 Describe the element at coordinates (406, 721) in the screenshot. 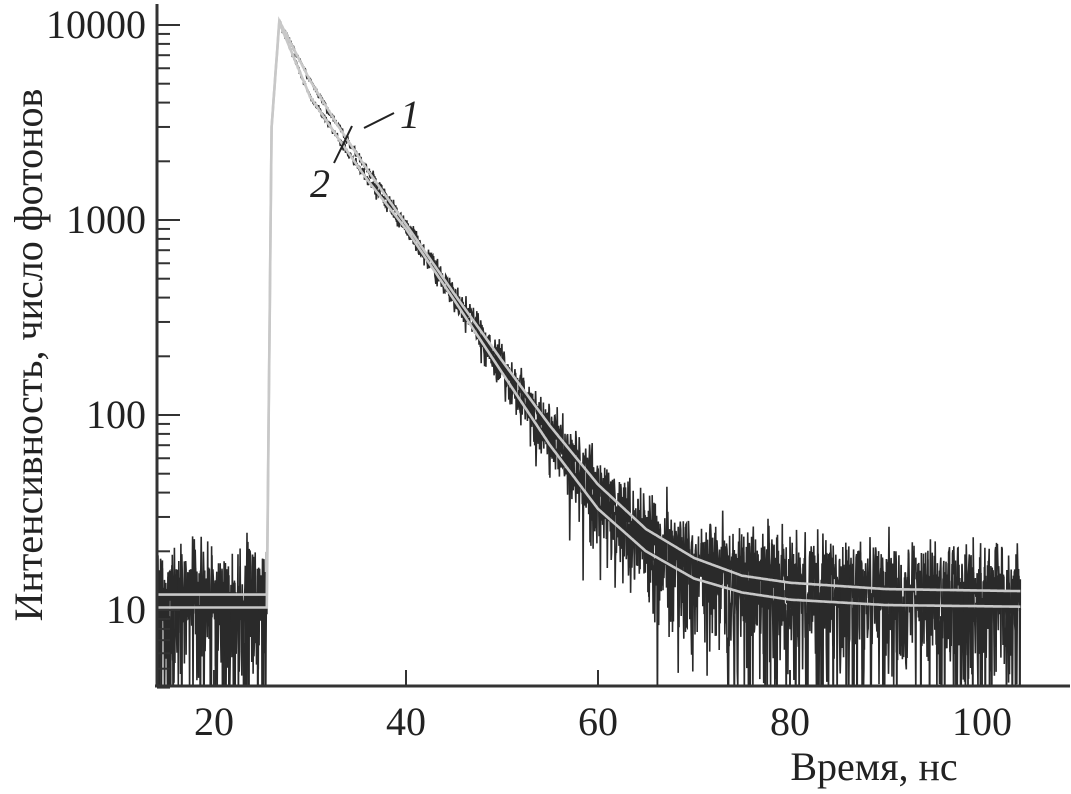

I see `x-tick-label: 40` at that location.